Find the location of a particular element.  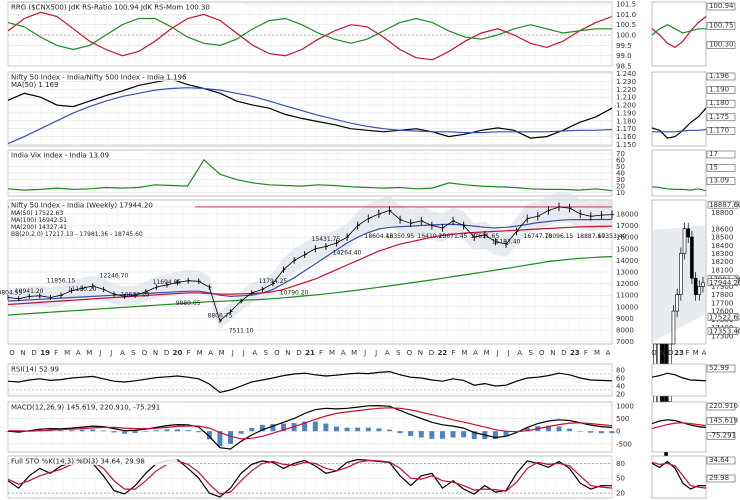

y-tick-label: 80 is located at coordinates (620, 464).